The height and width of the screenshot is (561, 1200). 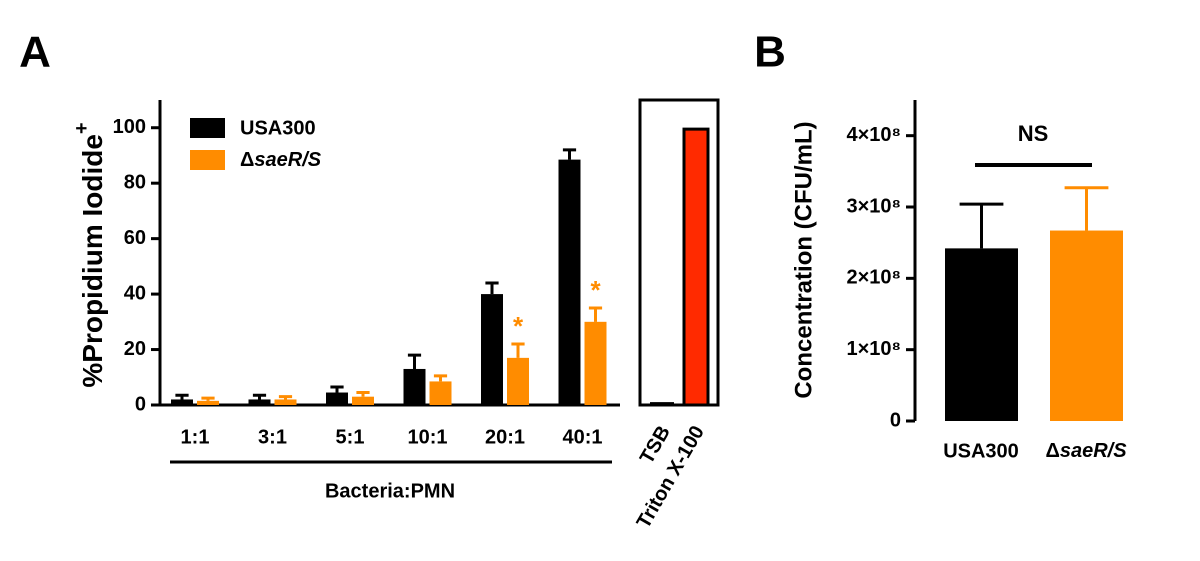 What do you see at coordinates (350, 437) in the screenshot?
I see `x-tick-label: 5:1` at bounding box center [350, 437].